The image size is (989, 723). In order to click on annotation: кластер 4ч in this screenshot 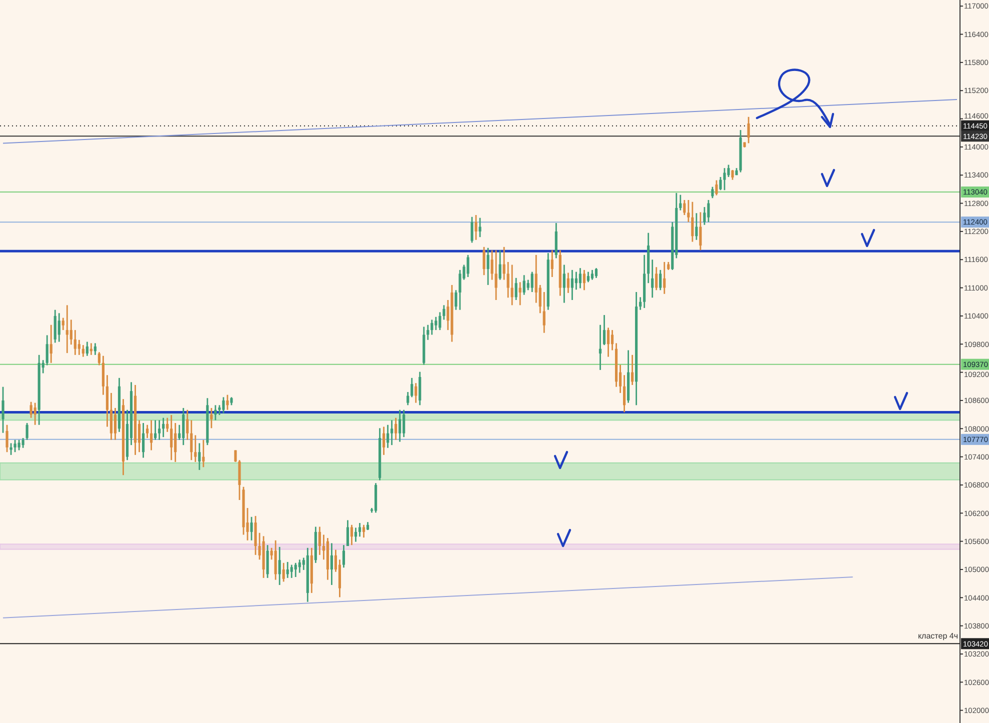, I will do `click(938, 636)`.